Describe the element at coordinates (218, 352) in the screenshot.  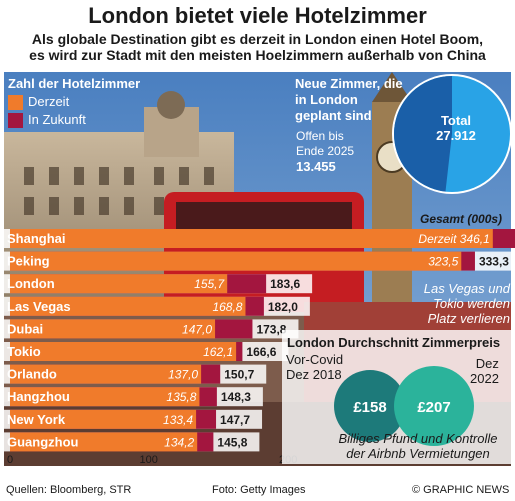
I see `data-label-current: 162,1` at that location.